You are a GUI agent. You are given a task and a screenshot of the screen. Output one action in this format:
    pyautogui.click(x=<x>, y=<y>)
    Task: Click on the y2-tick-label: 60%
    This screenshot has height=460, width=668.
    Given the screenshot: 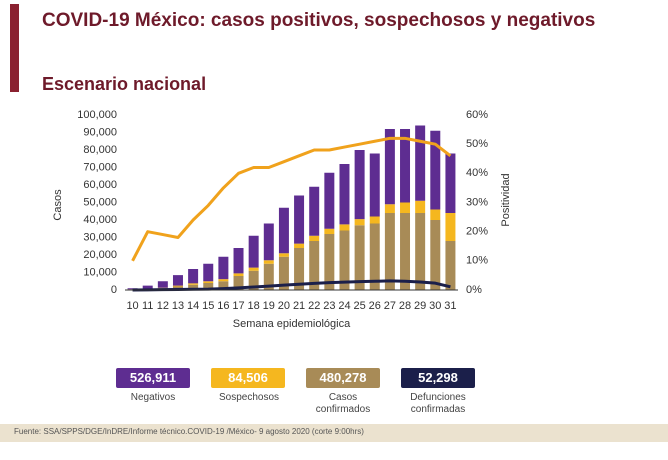 What is the action you would take?
    pyautogui.click(x=477, y=115)
    